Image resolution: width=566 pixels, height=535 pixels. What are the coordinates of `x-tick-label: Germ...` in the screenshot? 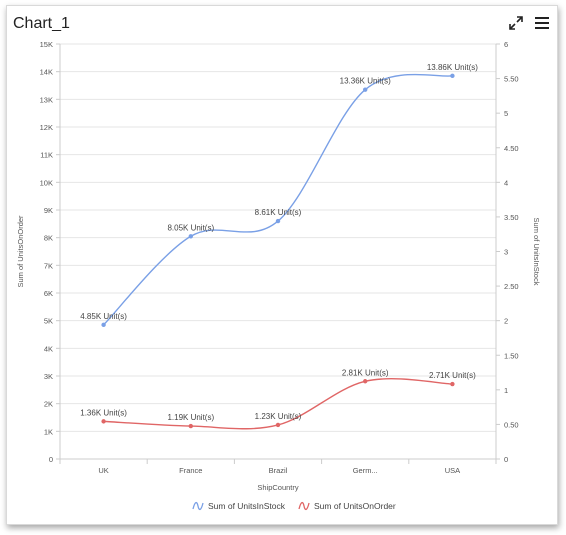 It's located at (365, 470).